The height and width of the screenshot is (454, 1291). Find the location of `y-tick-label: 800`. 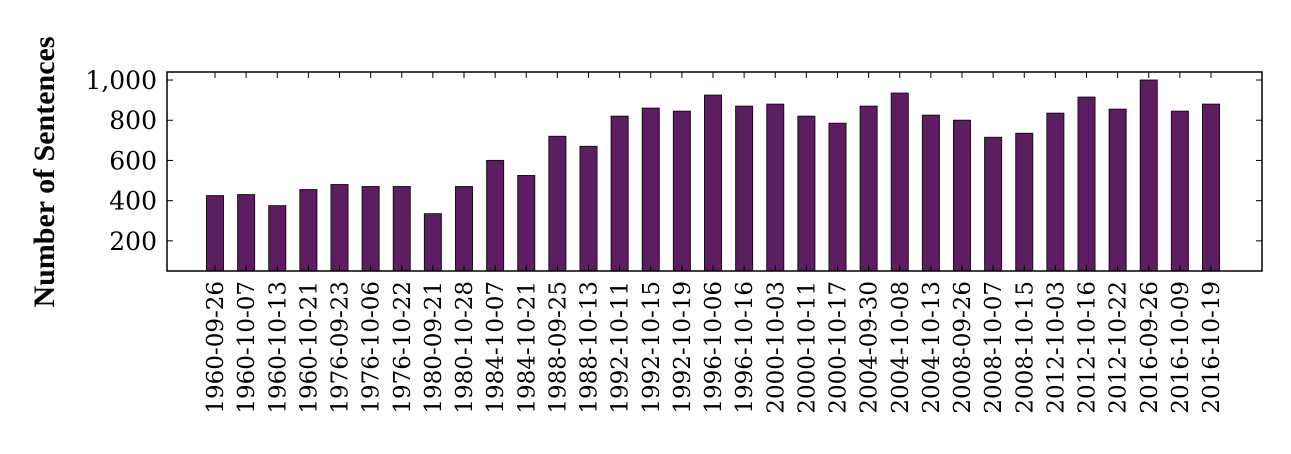

y-tick-label: 800 is located at coordinates (133, 120).